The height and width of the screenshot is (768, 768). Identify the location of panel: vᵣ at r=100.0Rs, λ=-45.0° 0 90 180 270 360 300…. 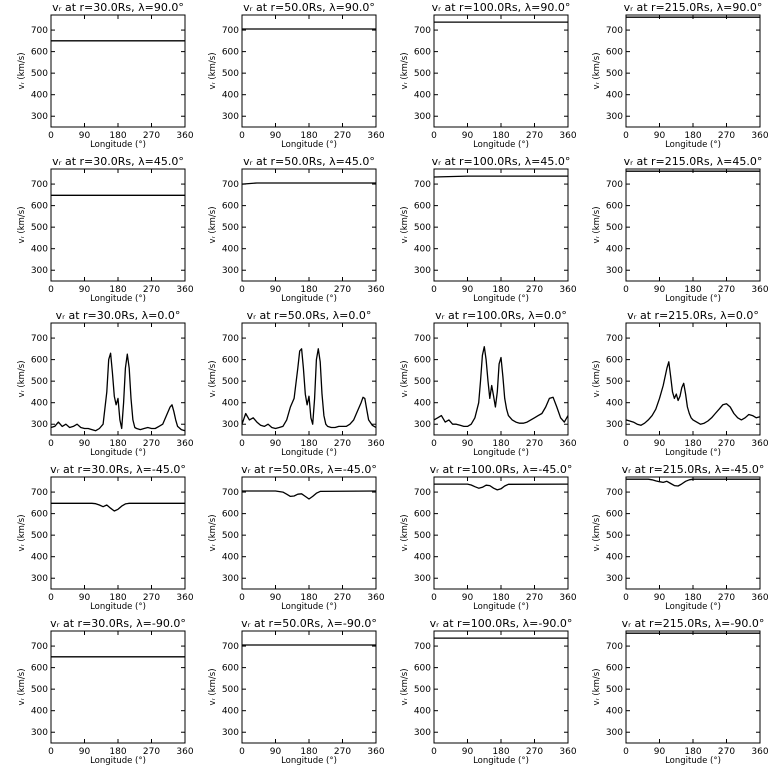
(488, 537).